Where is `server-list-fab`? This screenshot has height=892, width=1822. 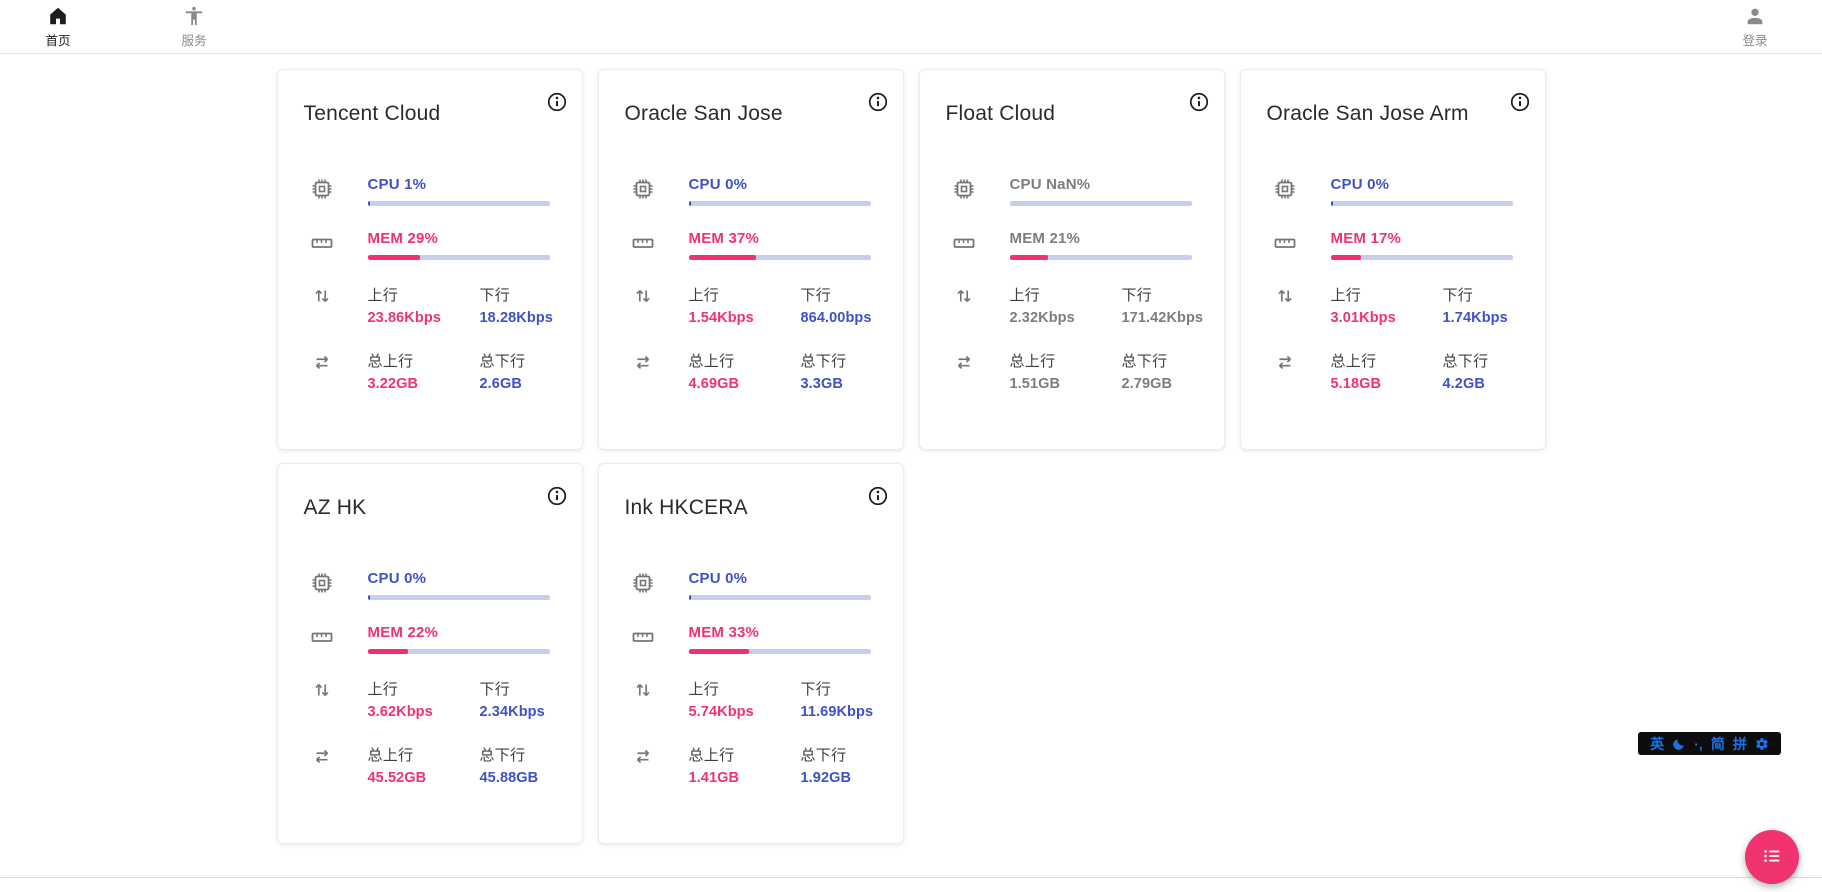
server-list-fab is located at coordinates (1772, 857).